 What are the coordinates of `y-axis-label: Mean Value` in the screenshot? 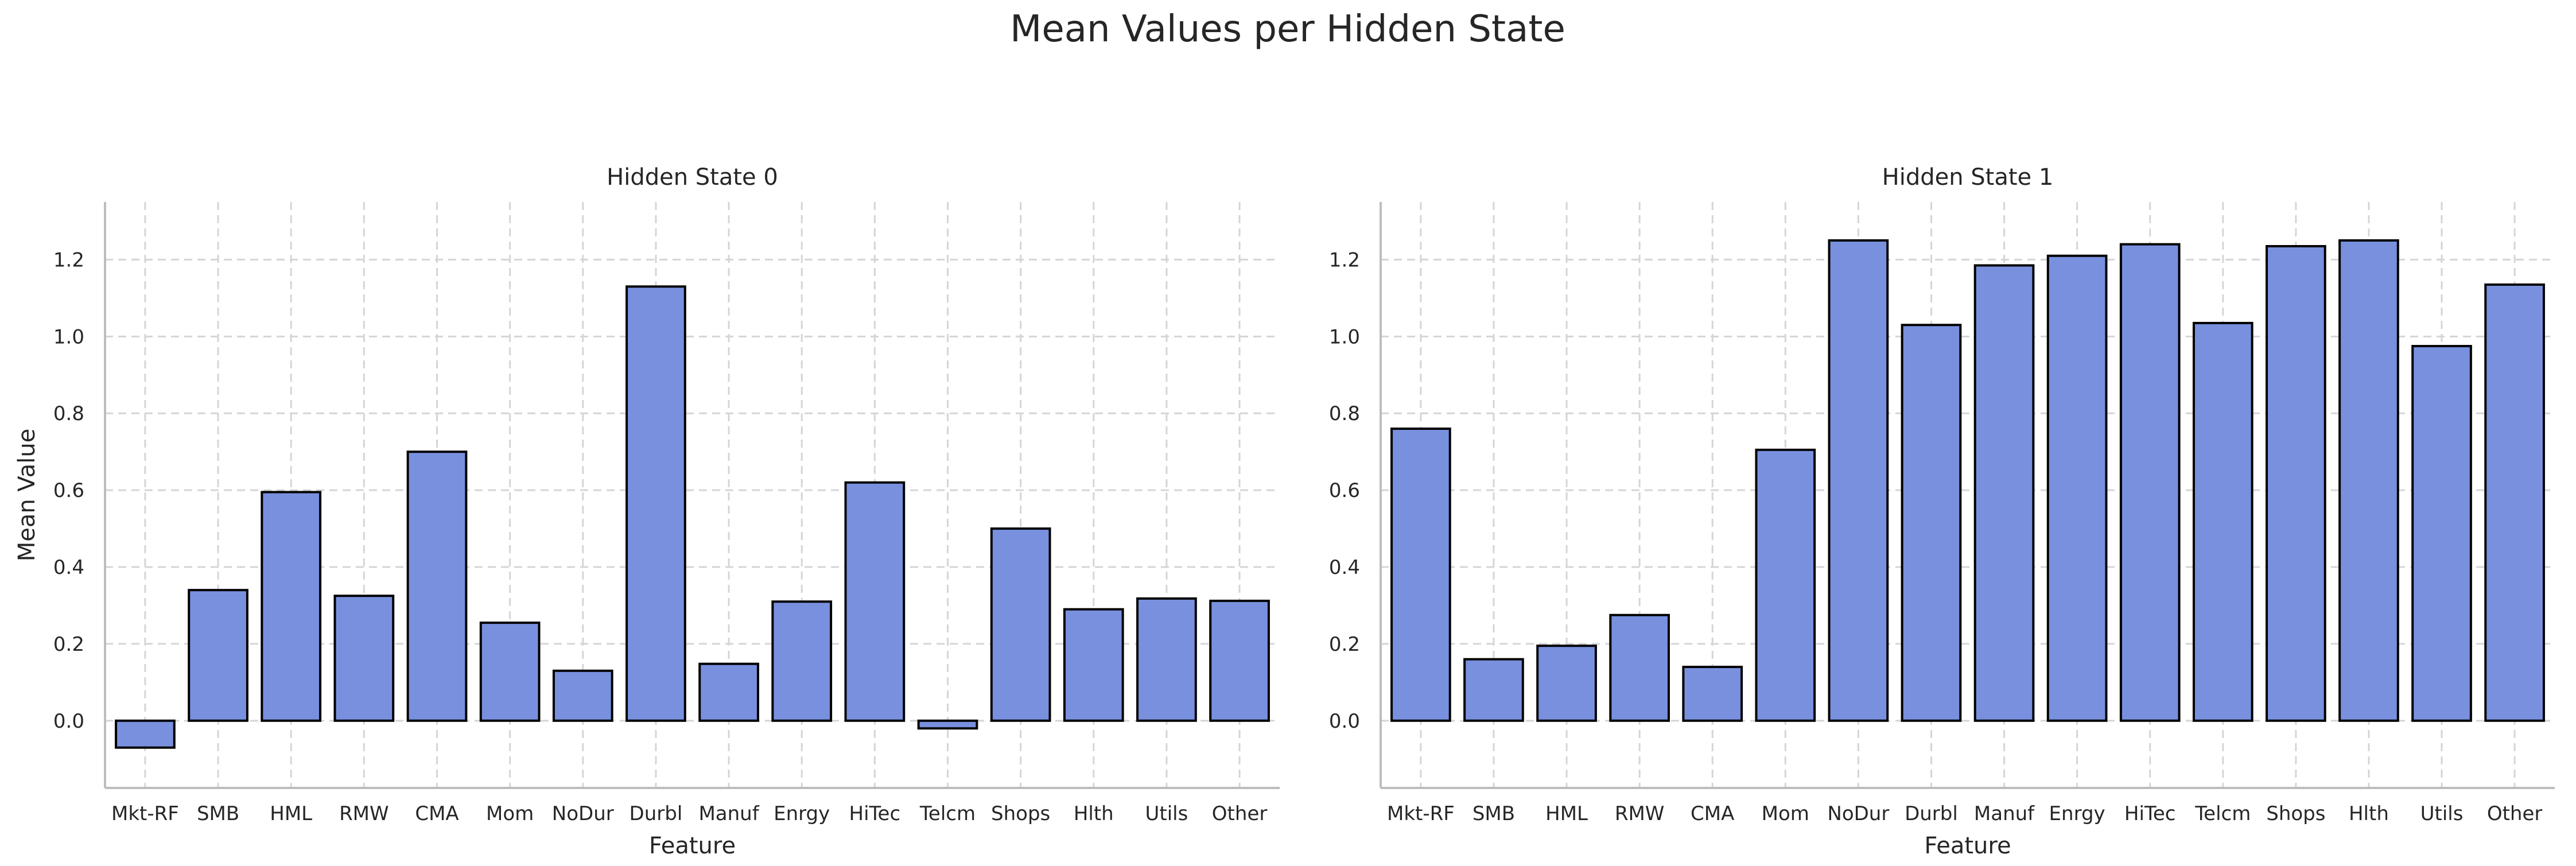 It's located at (27, 495).